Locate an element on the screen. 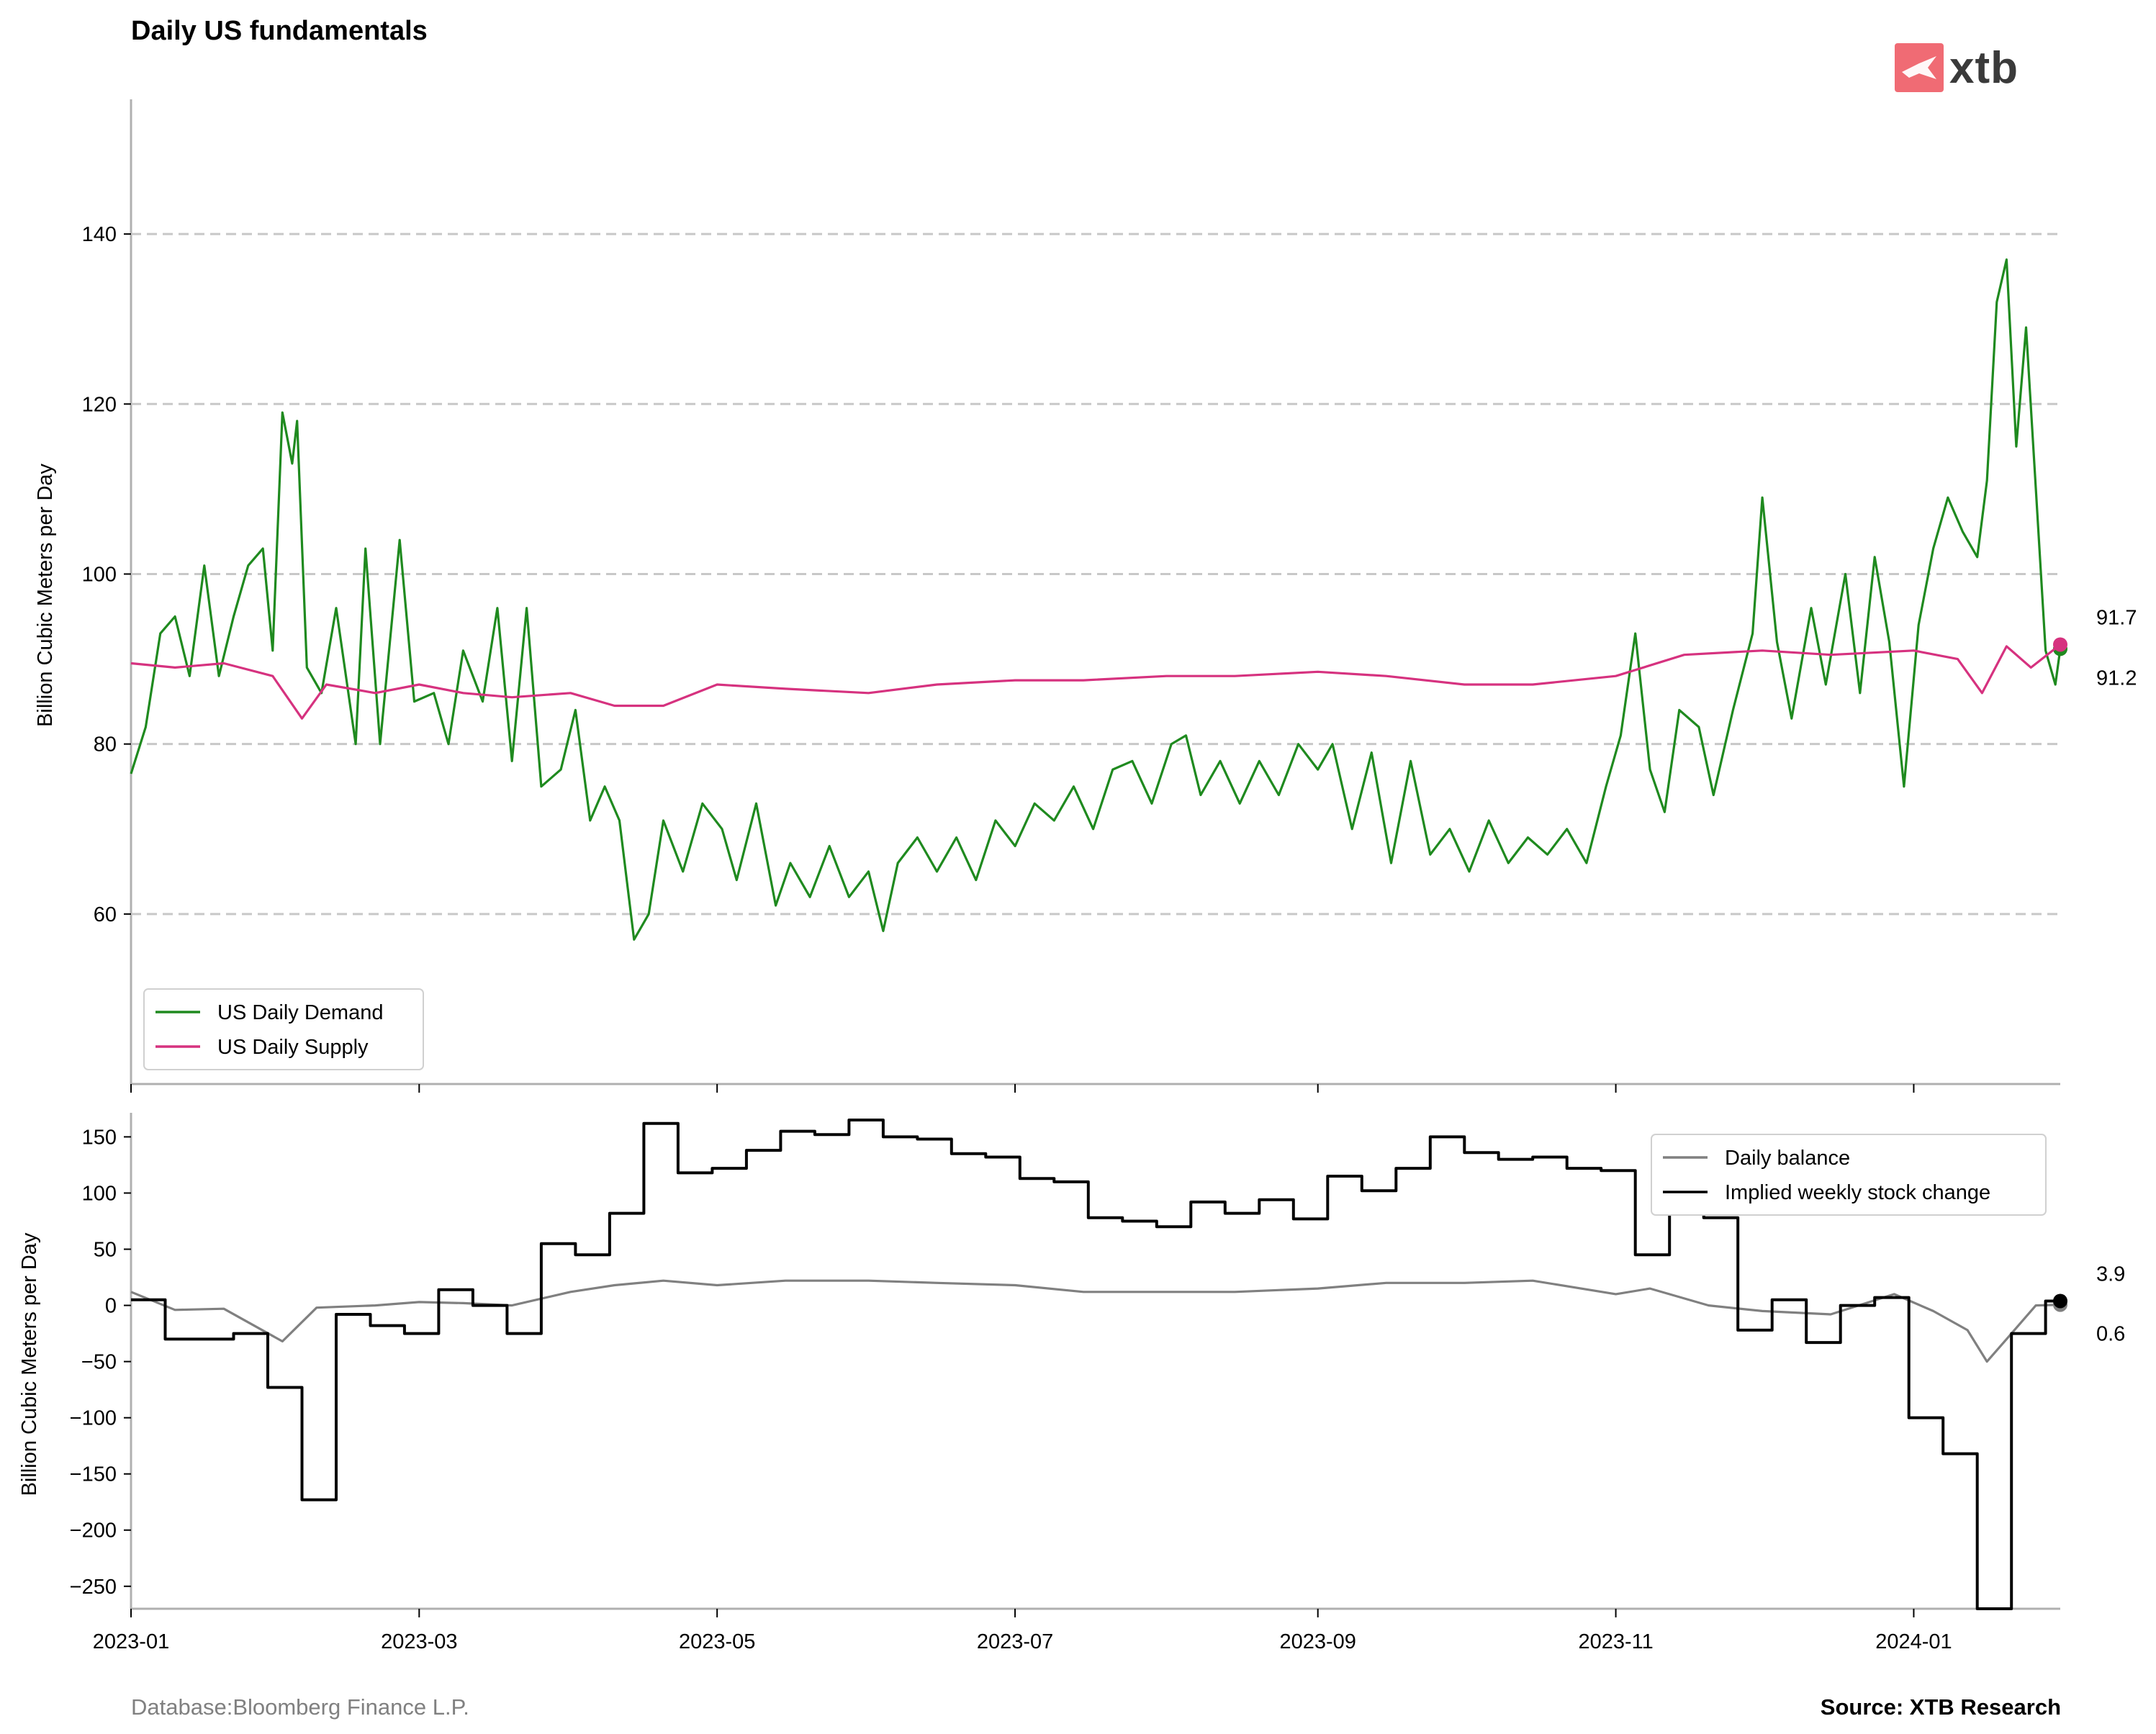  us-daily-supply-end-marker is located at coordinates (2060, 644).